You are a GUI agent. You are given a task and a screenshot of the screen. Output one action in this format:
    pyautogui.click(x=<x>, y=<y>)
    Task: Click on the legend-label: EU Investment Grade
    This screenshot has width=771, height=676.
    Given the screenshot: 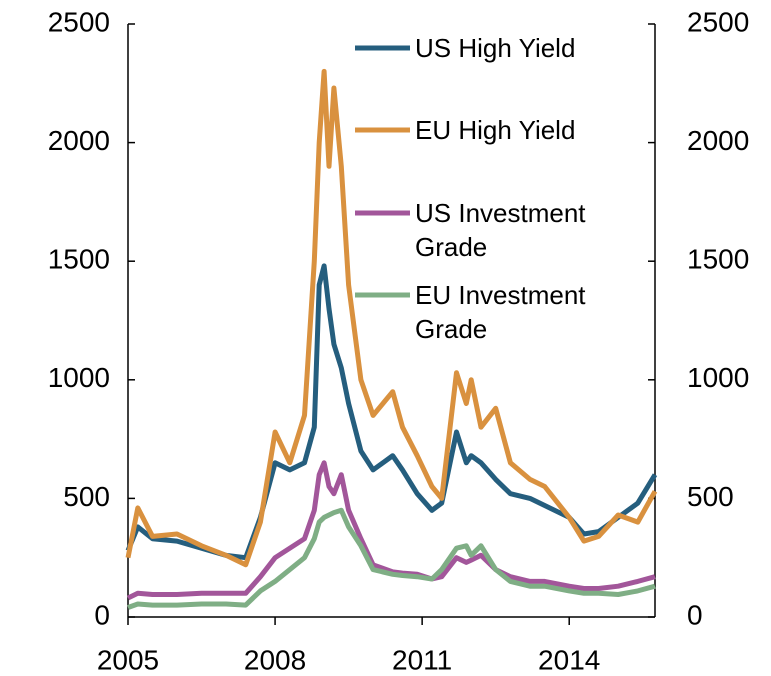 What is the action you would take?
    pyautogui.click(x=500, y=312)
    